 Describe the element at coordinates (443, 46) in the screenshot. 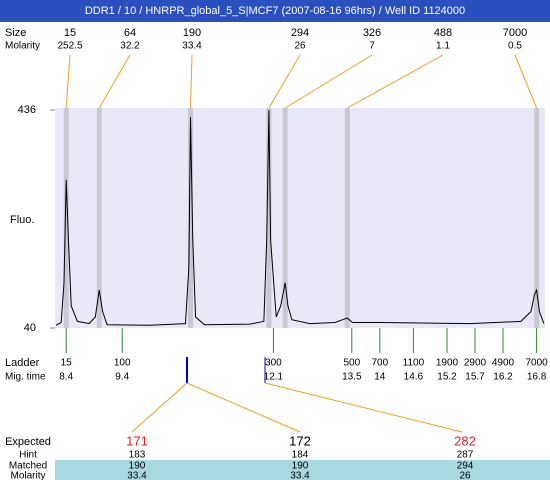

I see `peak-molarity: 1.1` at that location.